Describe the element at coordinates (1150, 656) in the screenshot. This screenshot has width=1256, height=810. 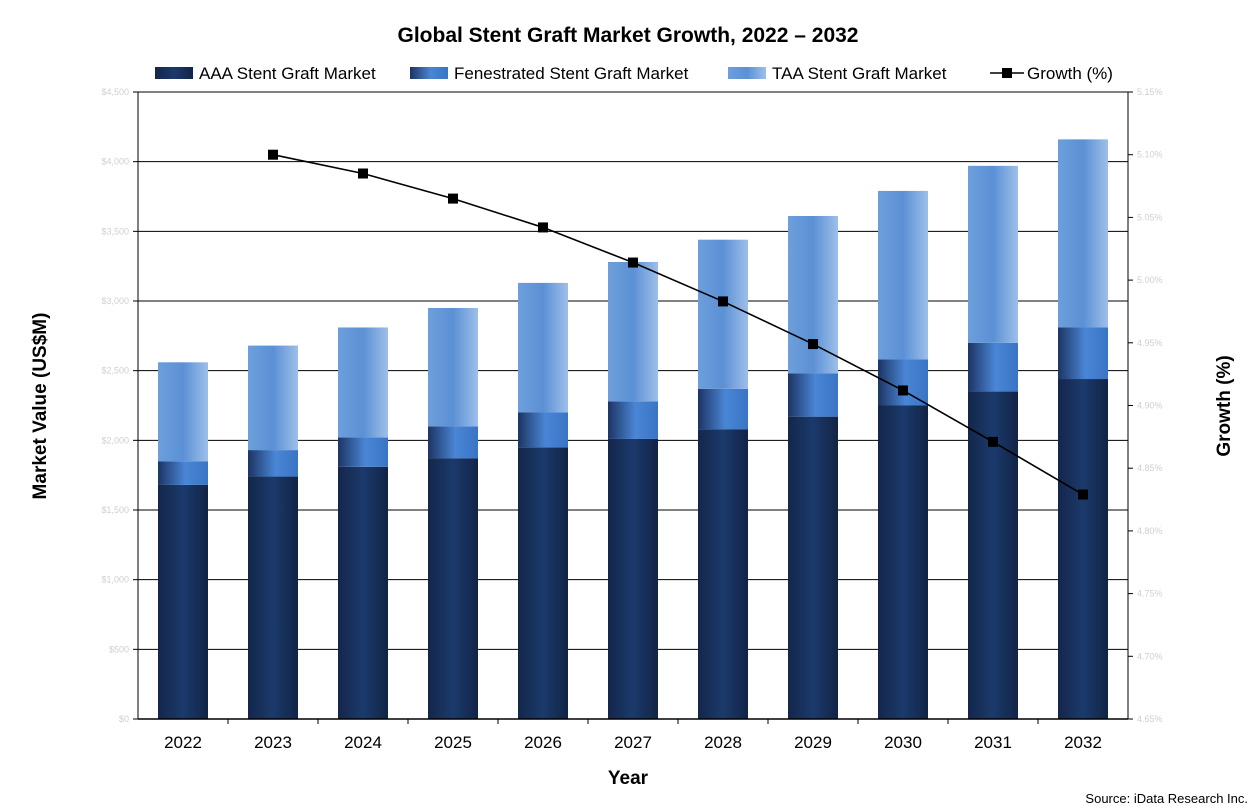
I see `y2-tick-label-1: 4.70%` at that location.